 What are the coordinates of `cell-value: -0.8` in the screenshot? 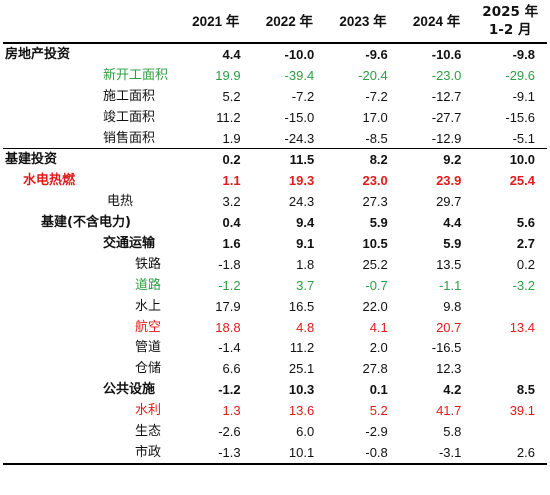 It's located at (363, 453).